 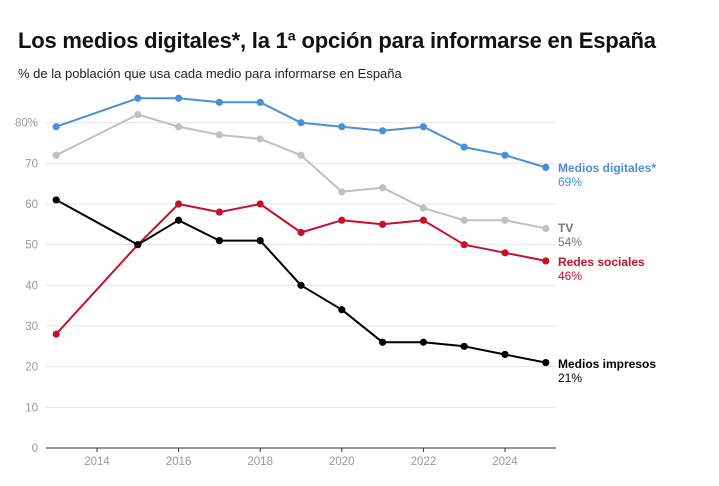 I want to click on series-label-redes-sociales: Redes sociales, so click(x=601, y=262).